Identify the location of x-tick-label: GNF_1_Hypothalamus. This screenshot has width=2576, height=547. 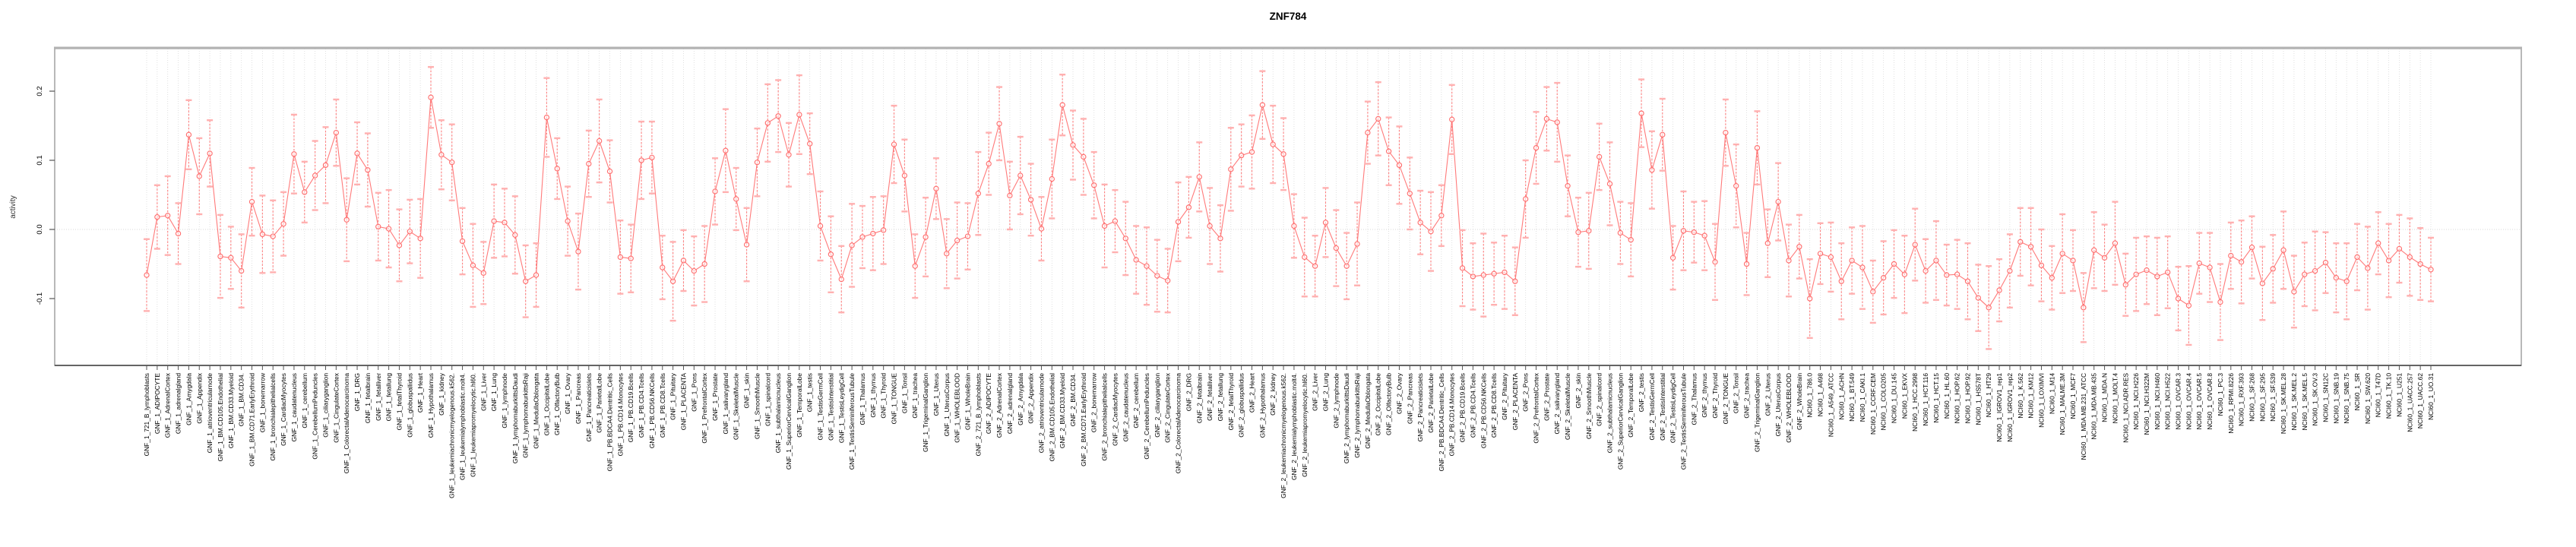
(431, 405).